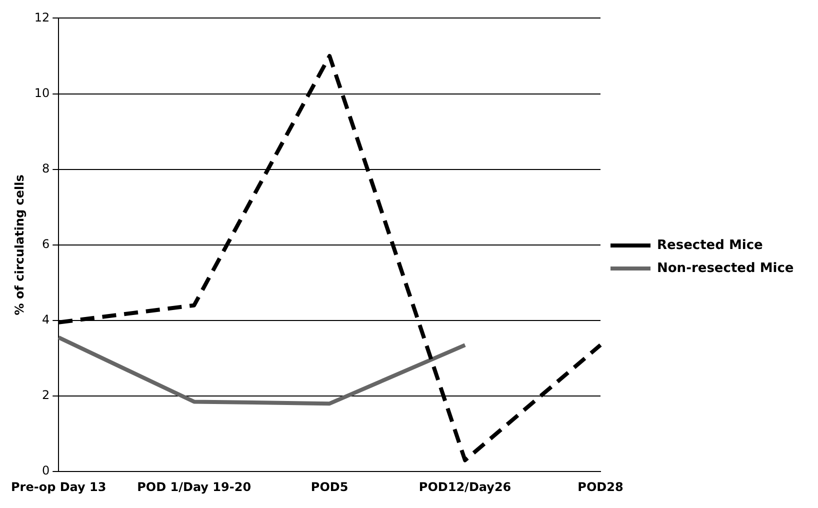 This screenshot has width=818, height=508. I want to click on x-tick-label: POD12/Day26, so click(465, 487).